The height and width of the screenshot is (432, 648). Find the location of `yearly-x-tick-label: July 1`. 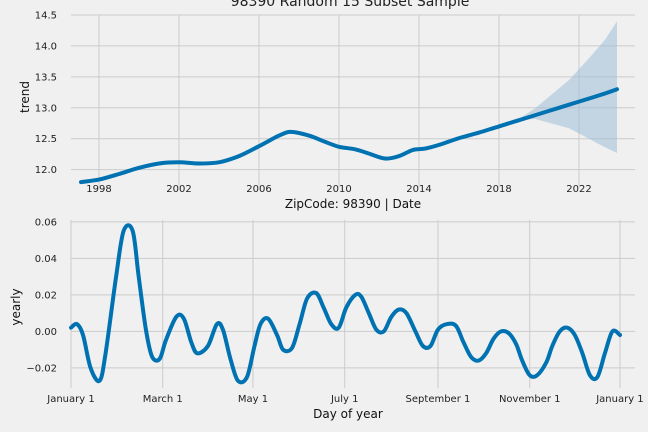

yearly-x-tick-label: July 1 is located at coordinates (344, 399).